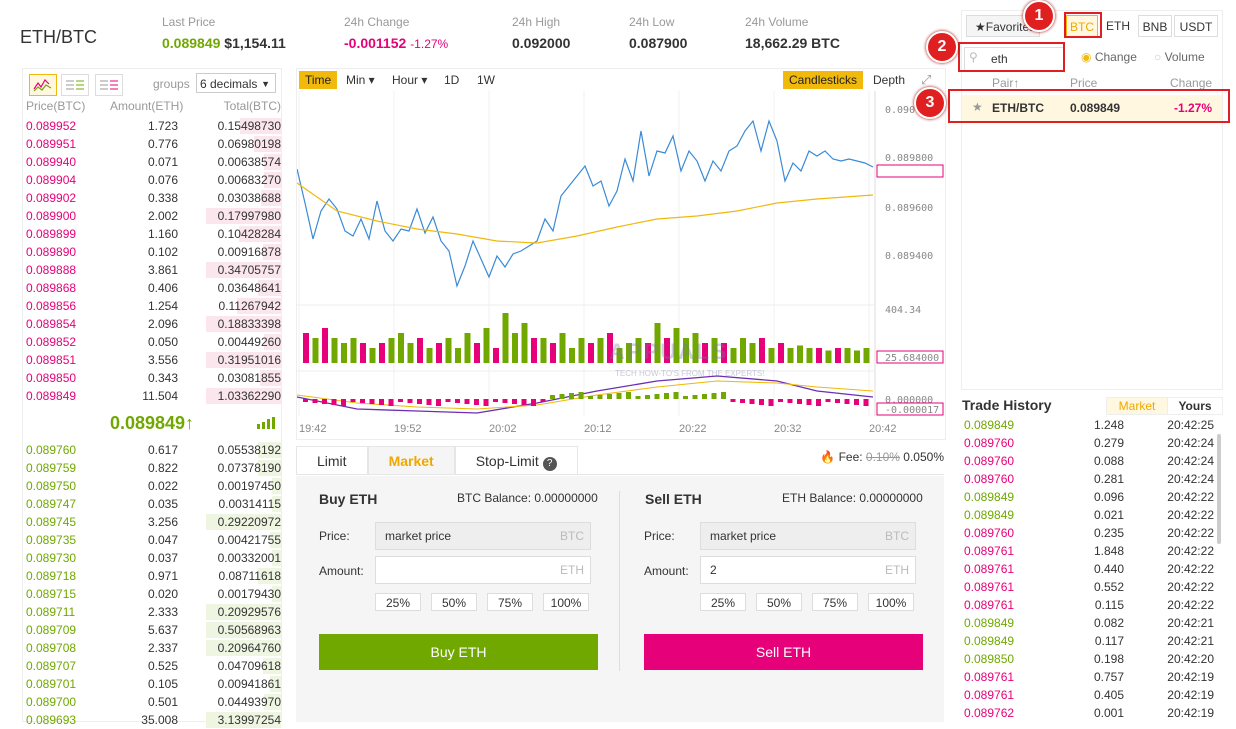  What do you see at coordinates (152, 216) in the screenshot?
I see `order-book-row: 0.089900 2.002 0.17997980` at bounding box center [152, 216].